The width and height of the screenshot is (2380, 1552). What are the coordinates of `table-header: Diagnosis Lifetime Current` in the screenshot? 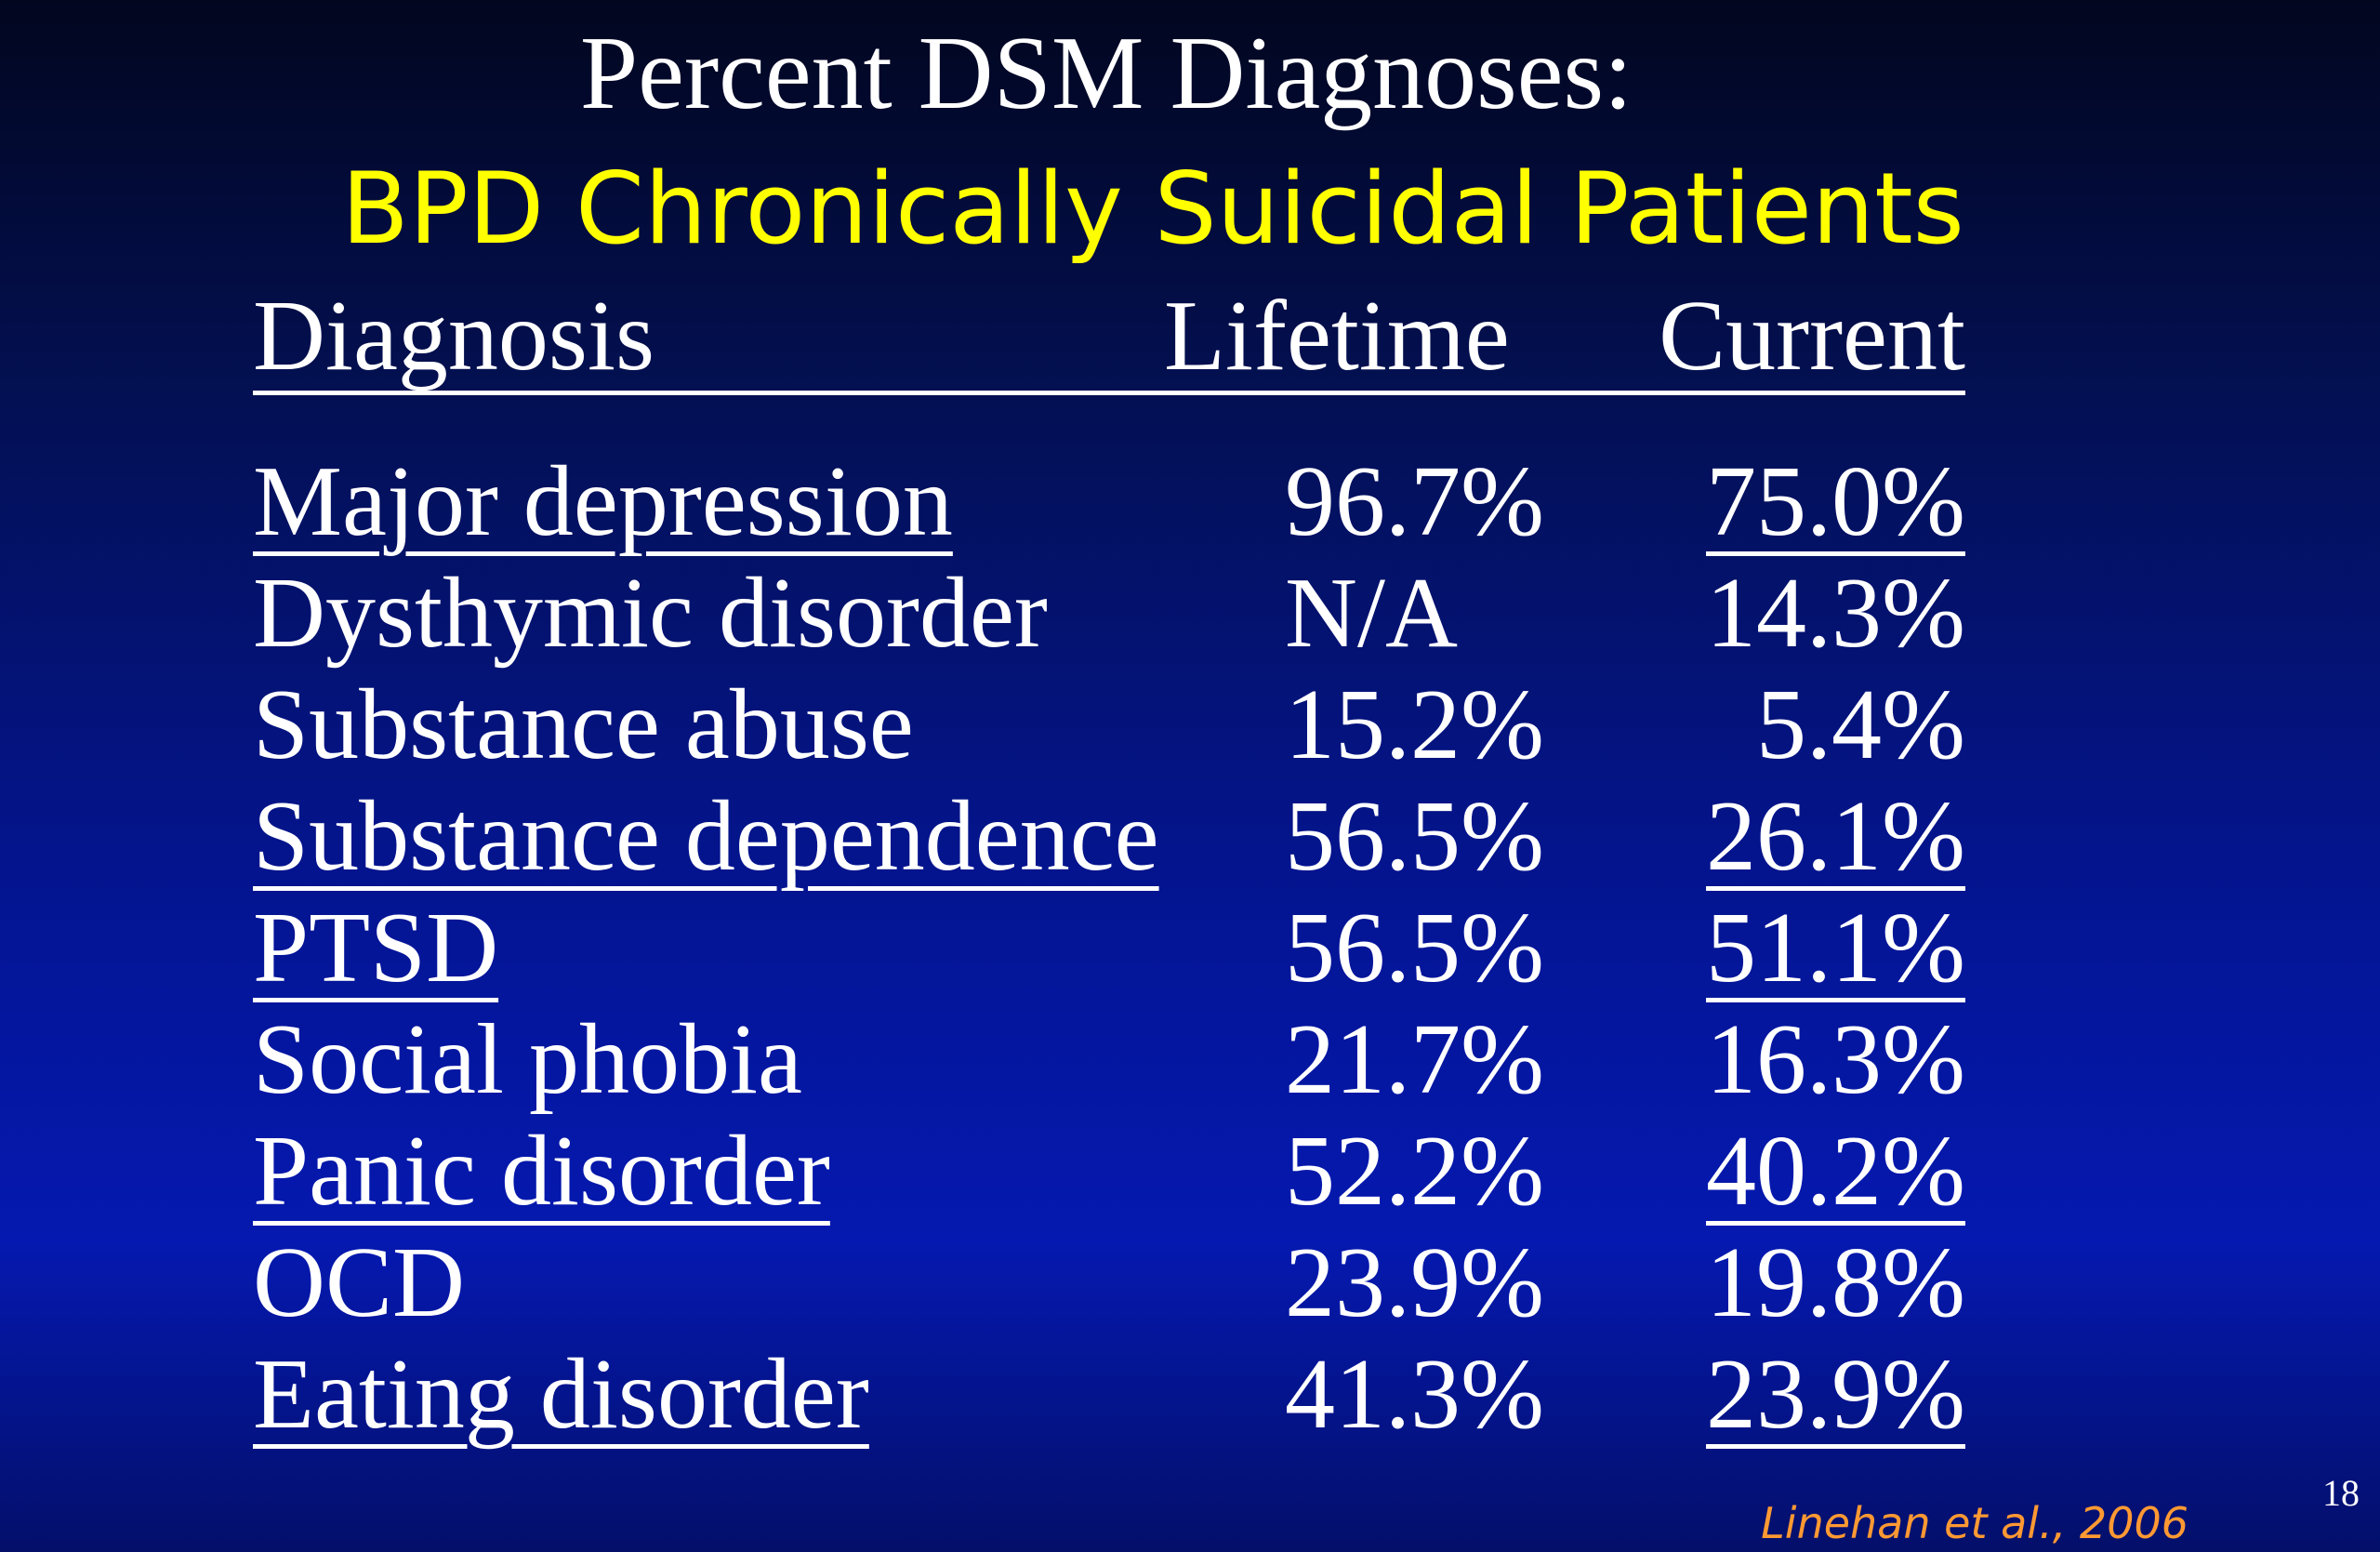 It's located at (1109, 337).